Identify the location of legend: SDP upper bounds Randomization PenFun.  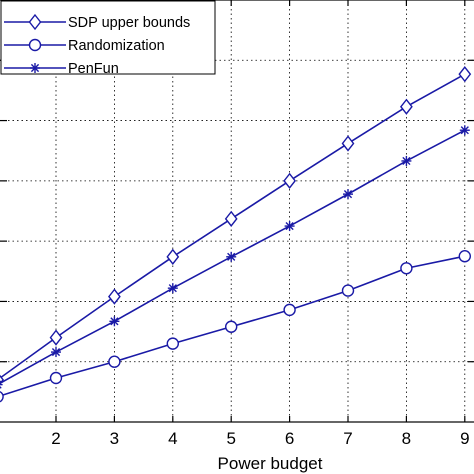
(108, 38).